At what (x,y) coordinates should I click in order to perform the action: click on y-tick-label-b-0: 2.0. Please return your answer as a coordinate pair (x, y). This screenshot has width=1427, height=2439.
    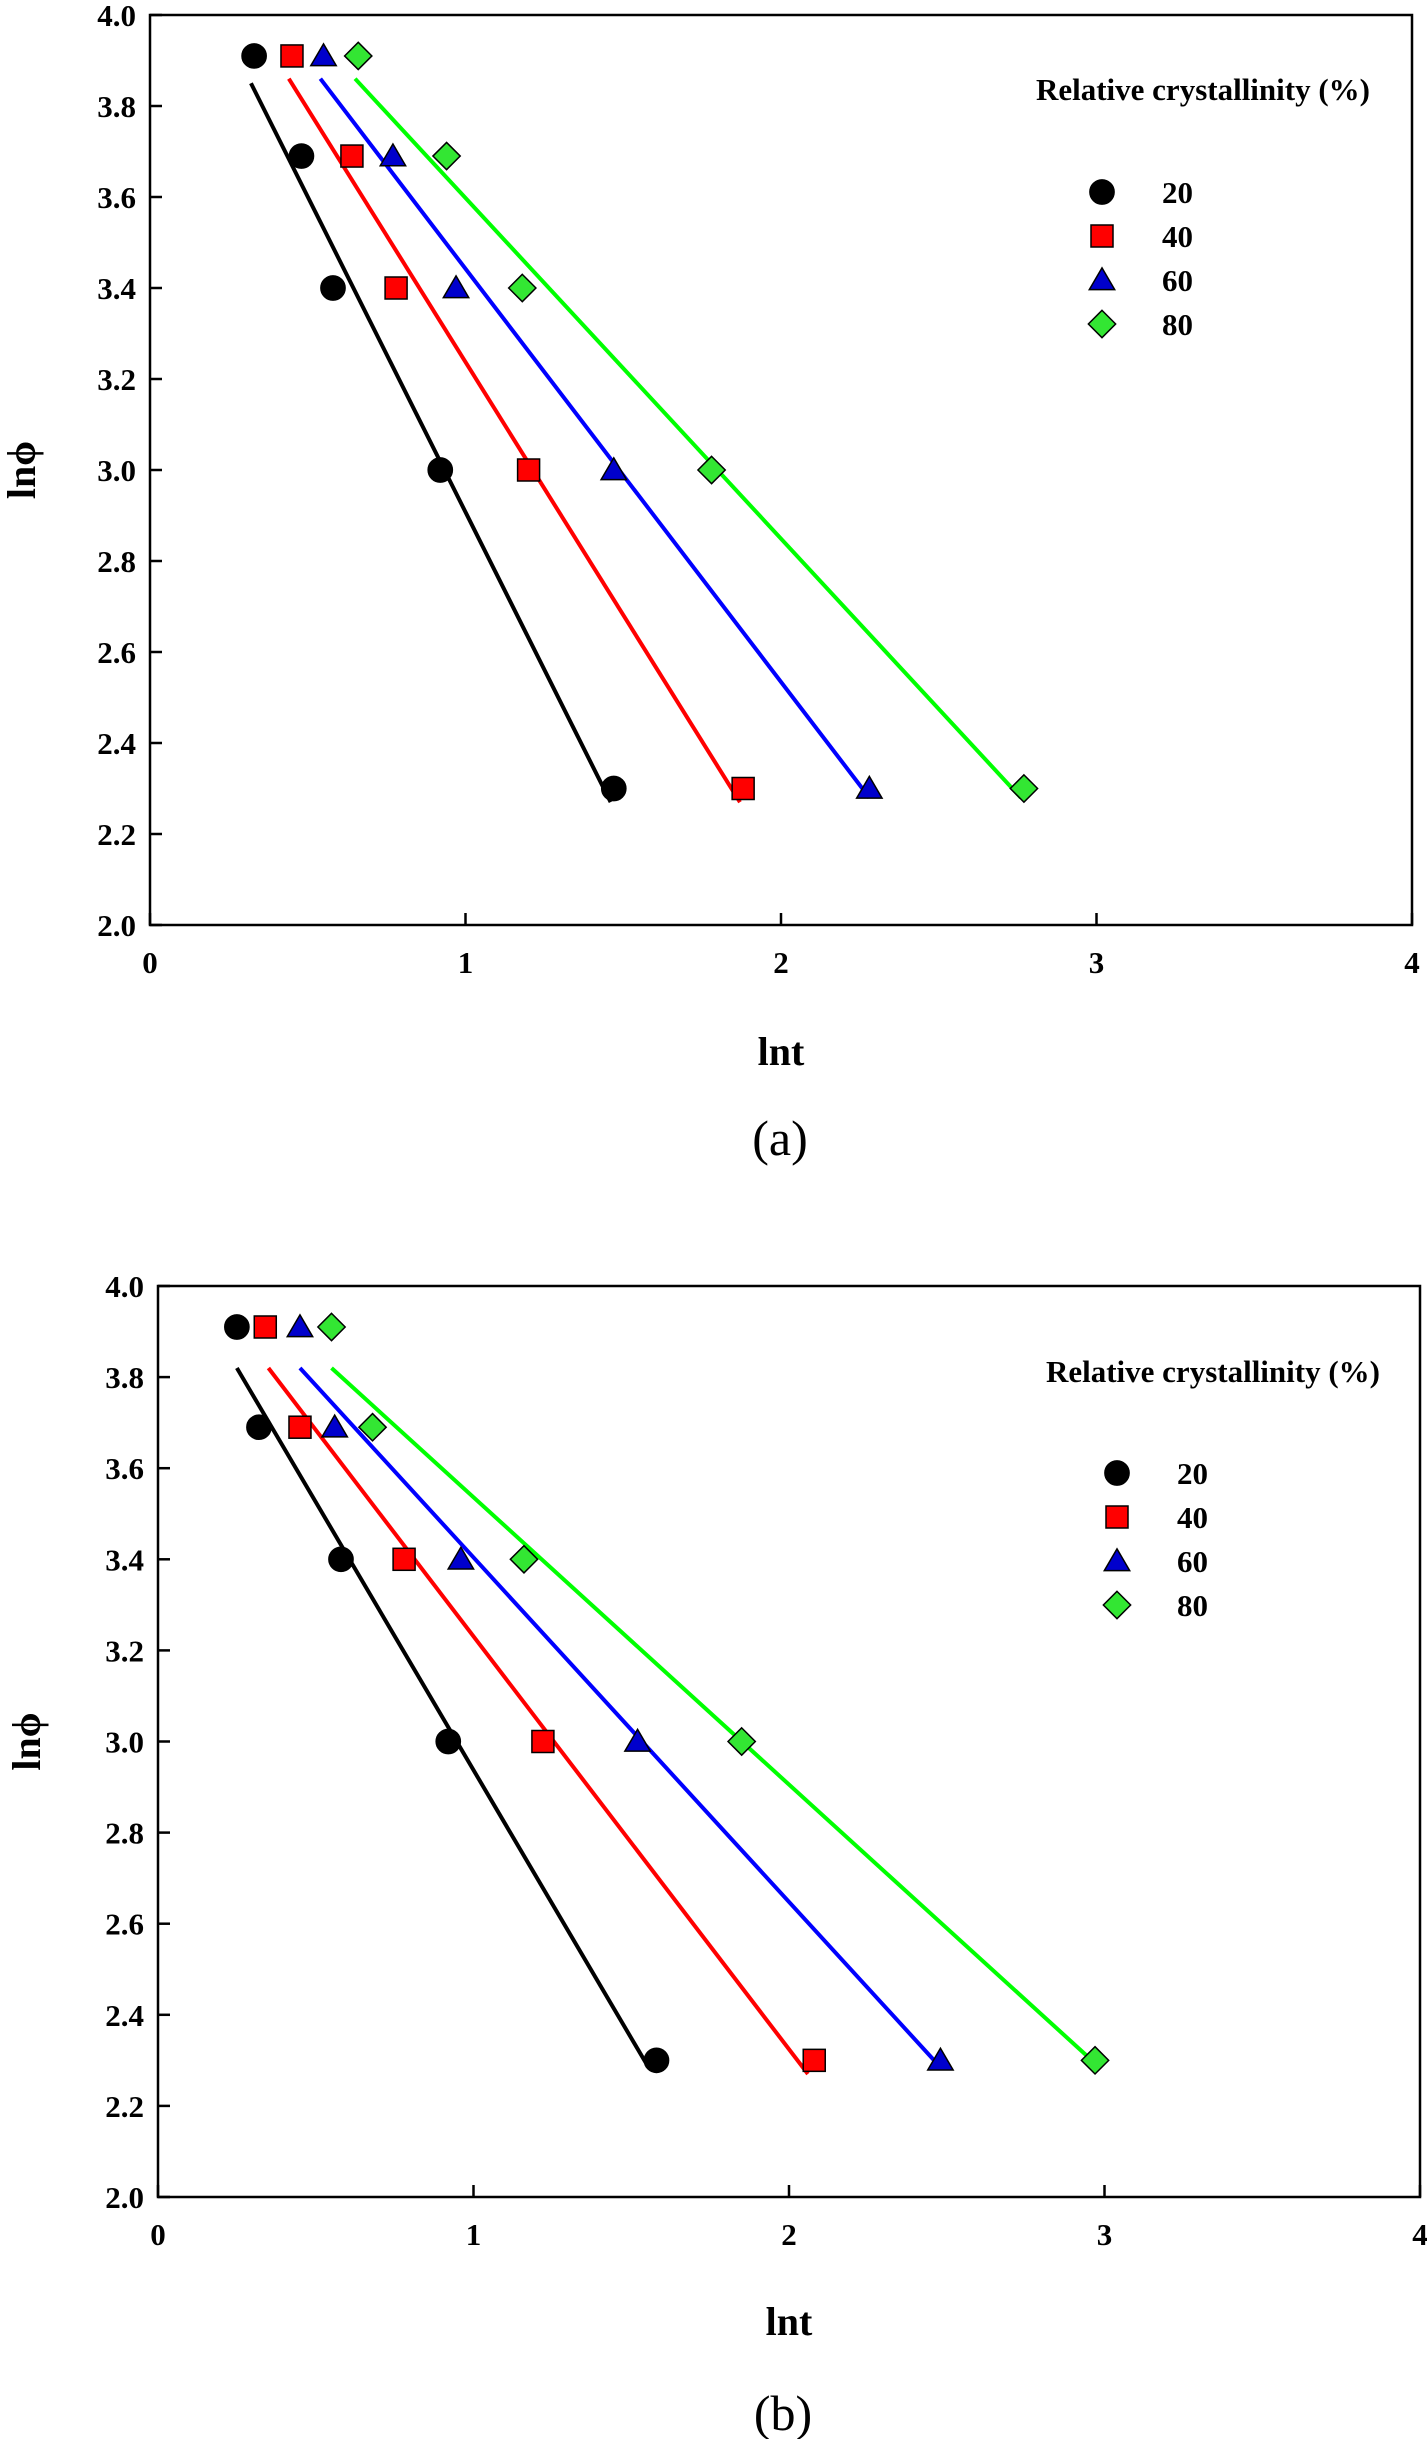
    Looking at the image, I should click on (124, 2197).